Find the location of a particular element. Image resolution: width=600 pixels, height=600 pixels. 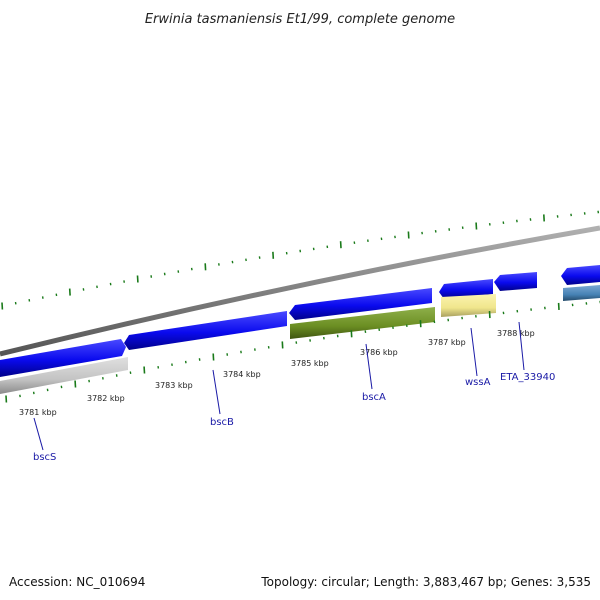

kbp-label-3783: 3783 kbp is located at coordinates (174, 385).